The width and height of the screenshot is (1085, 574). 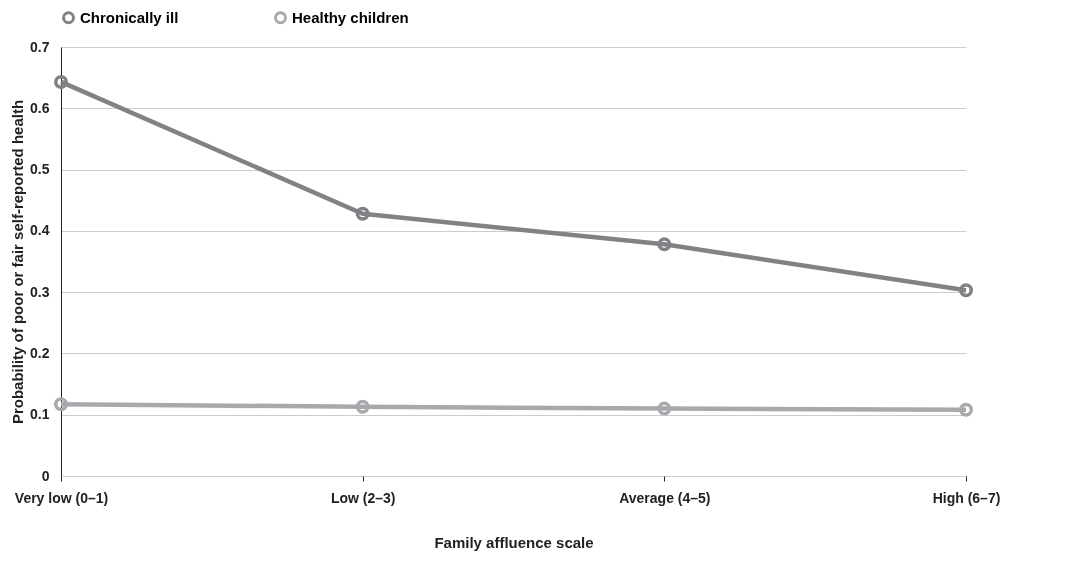 What do you see at coordinates (129, 17) in the screenshot?
I see `legend-label: Chronically ill` at bounding box center [129, 17].